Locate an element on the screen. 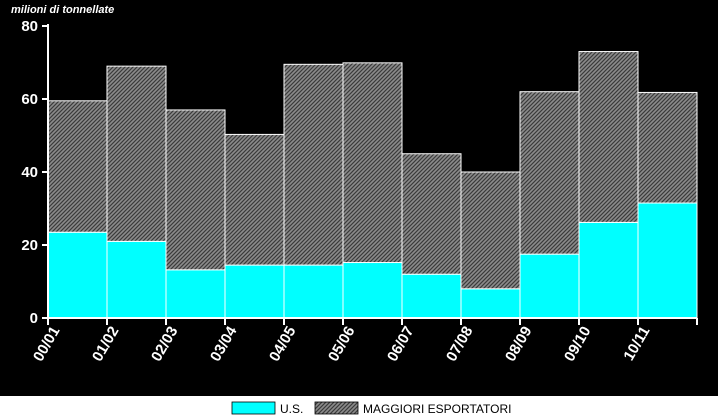 The image size is (718, 418). legend-label-maggiori-esportatori: MAGGIORI ESPORTATORI is located at coordinates (437, 409).